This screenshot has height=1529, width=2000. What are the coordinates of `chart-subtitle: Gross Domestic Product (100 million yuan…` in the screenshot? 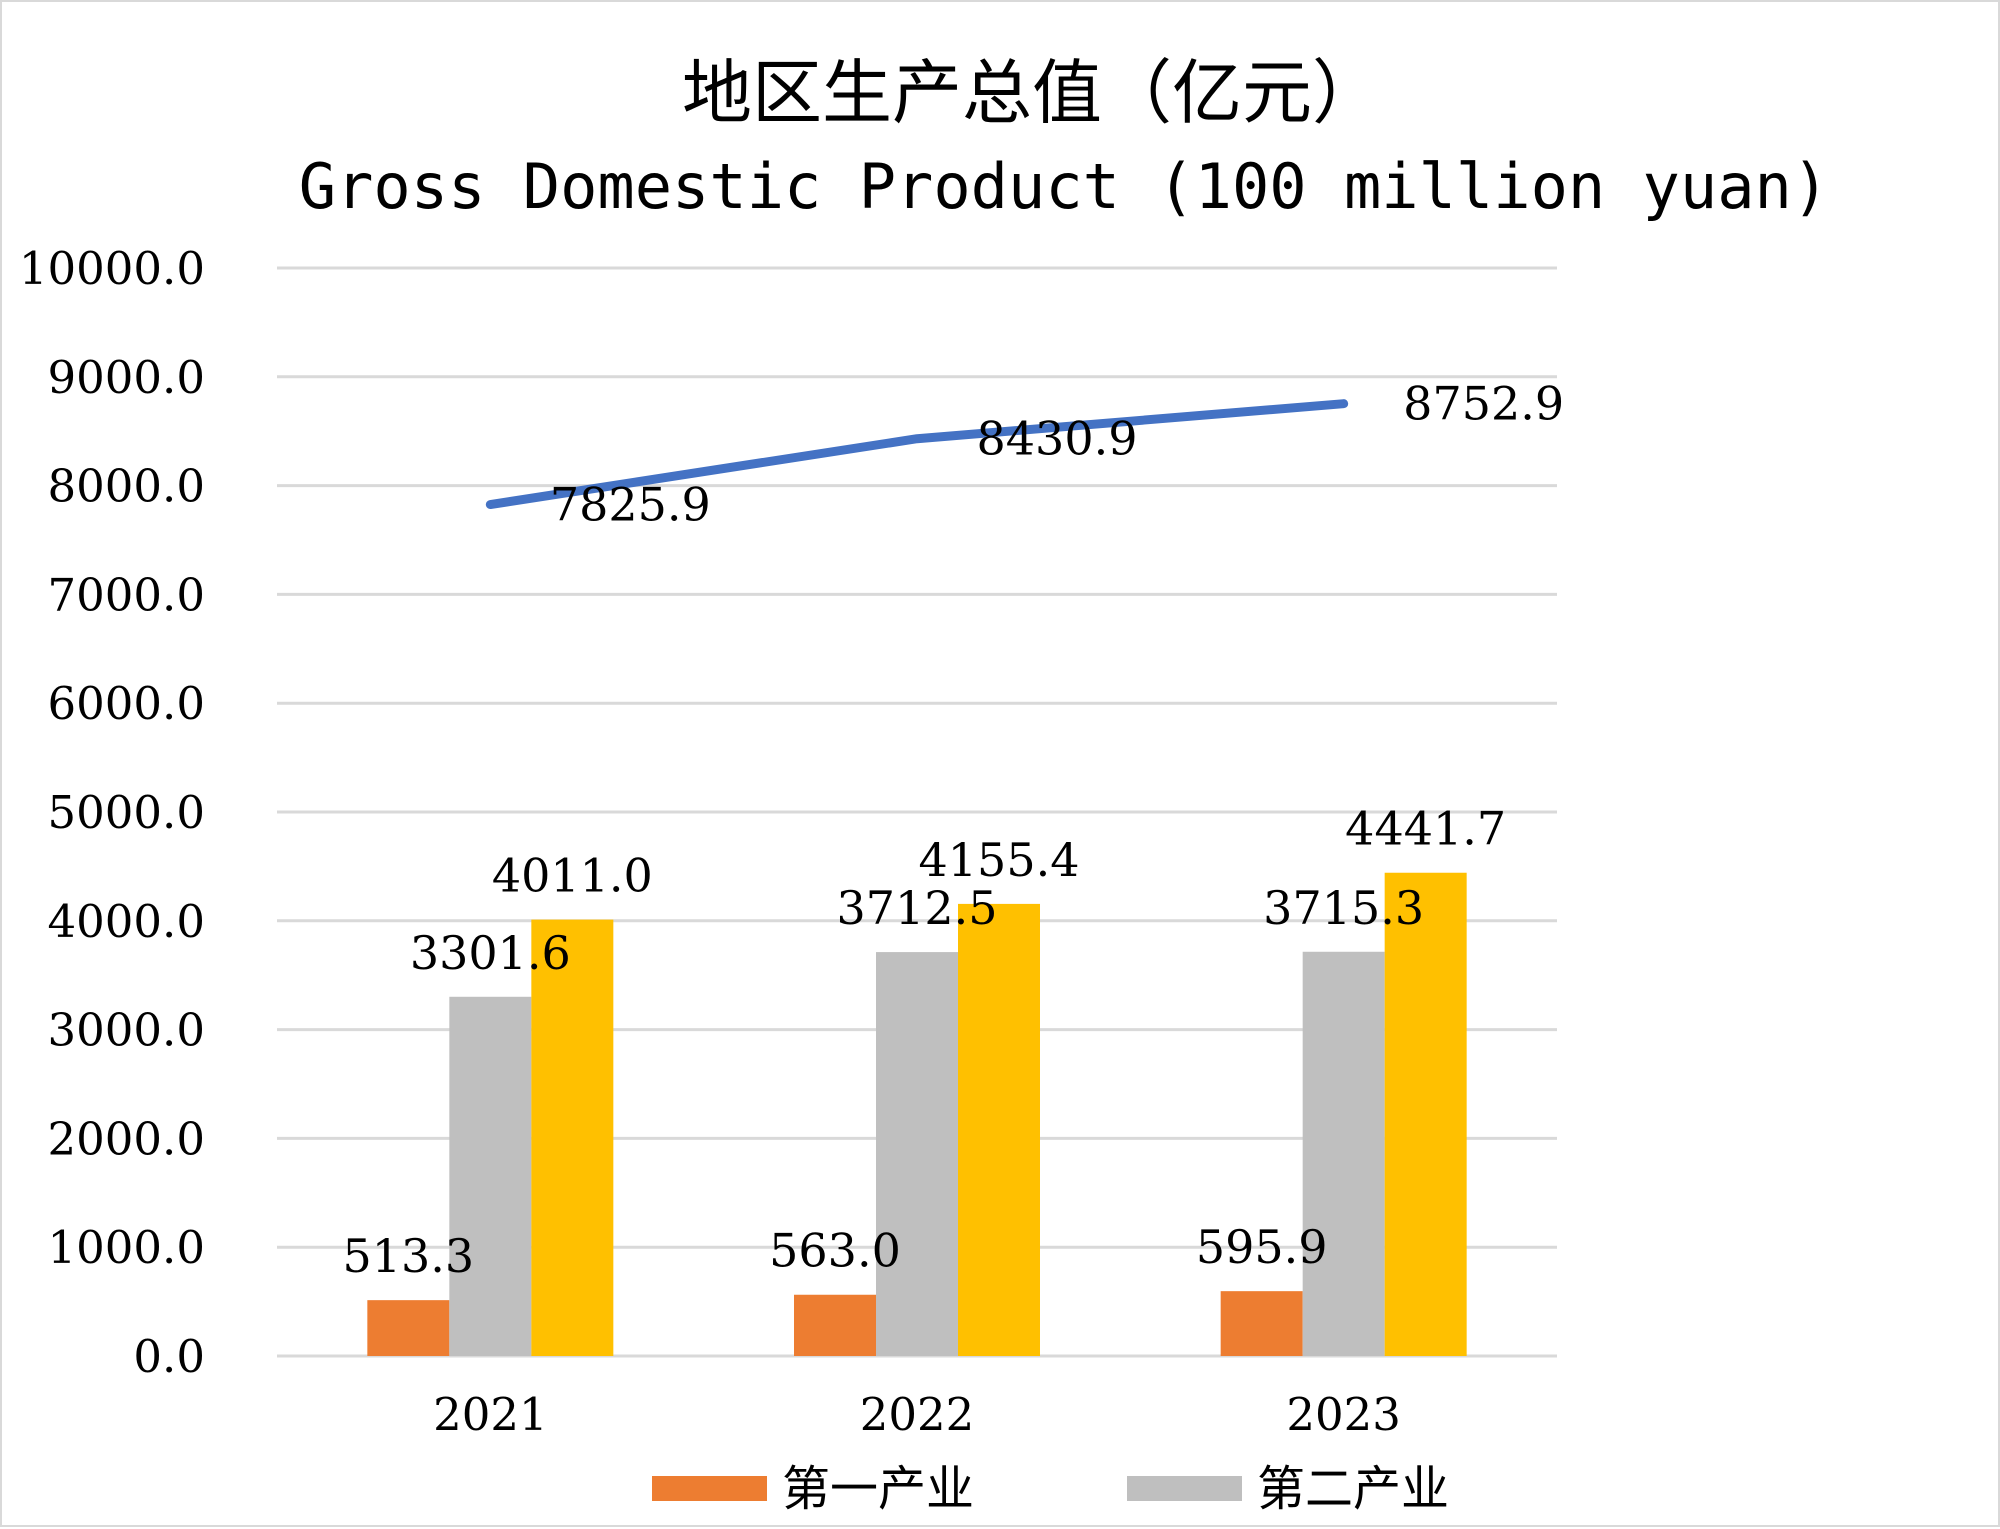 It's located at (1064, 186).